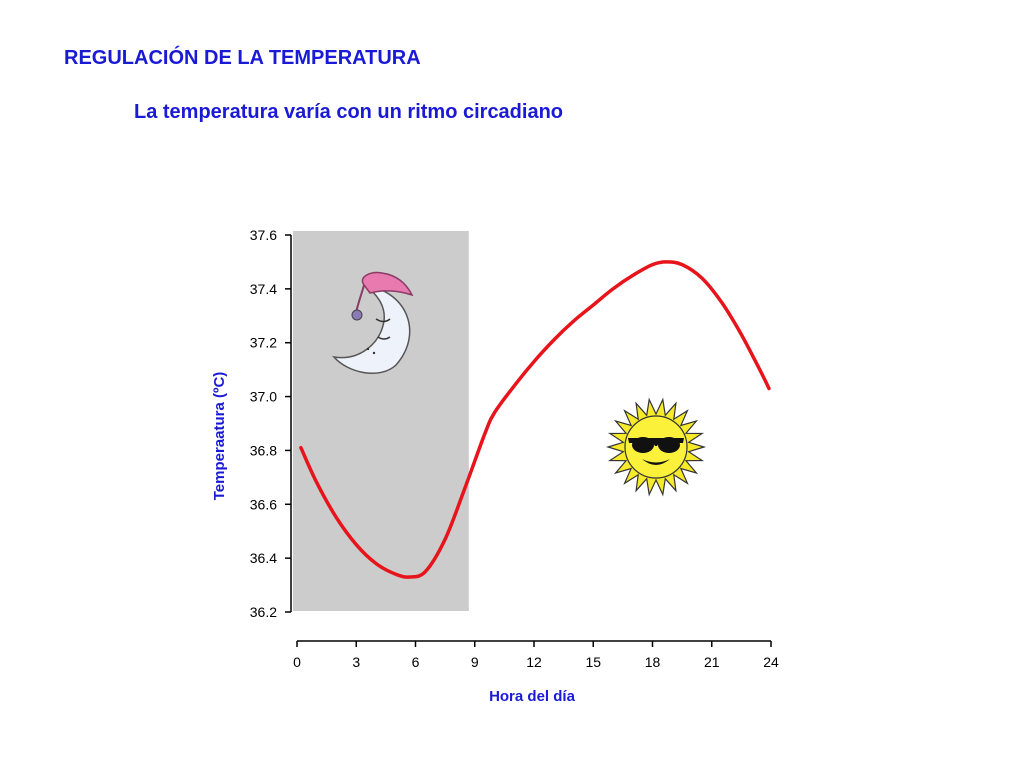  Describe the element at coordinates (593, 662) in the screenshot. I see `x-tick-label: 15` at that location.